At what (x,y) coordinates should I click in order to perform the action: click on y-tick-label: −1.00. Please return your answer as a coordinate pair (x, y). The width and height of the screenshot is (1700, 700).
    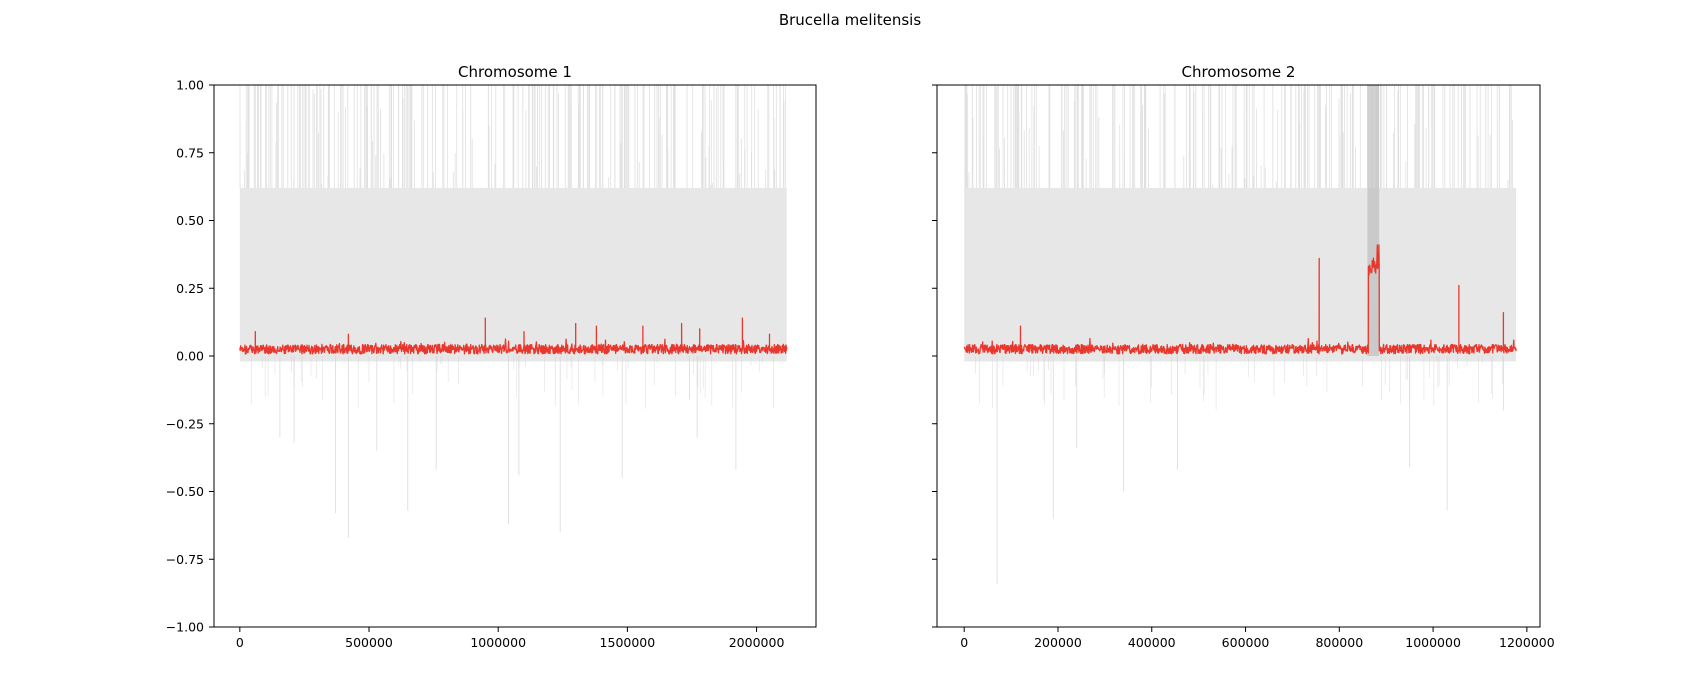
    Looking at the image, I should click on (185, 627).